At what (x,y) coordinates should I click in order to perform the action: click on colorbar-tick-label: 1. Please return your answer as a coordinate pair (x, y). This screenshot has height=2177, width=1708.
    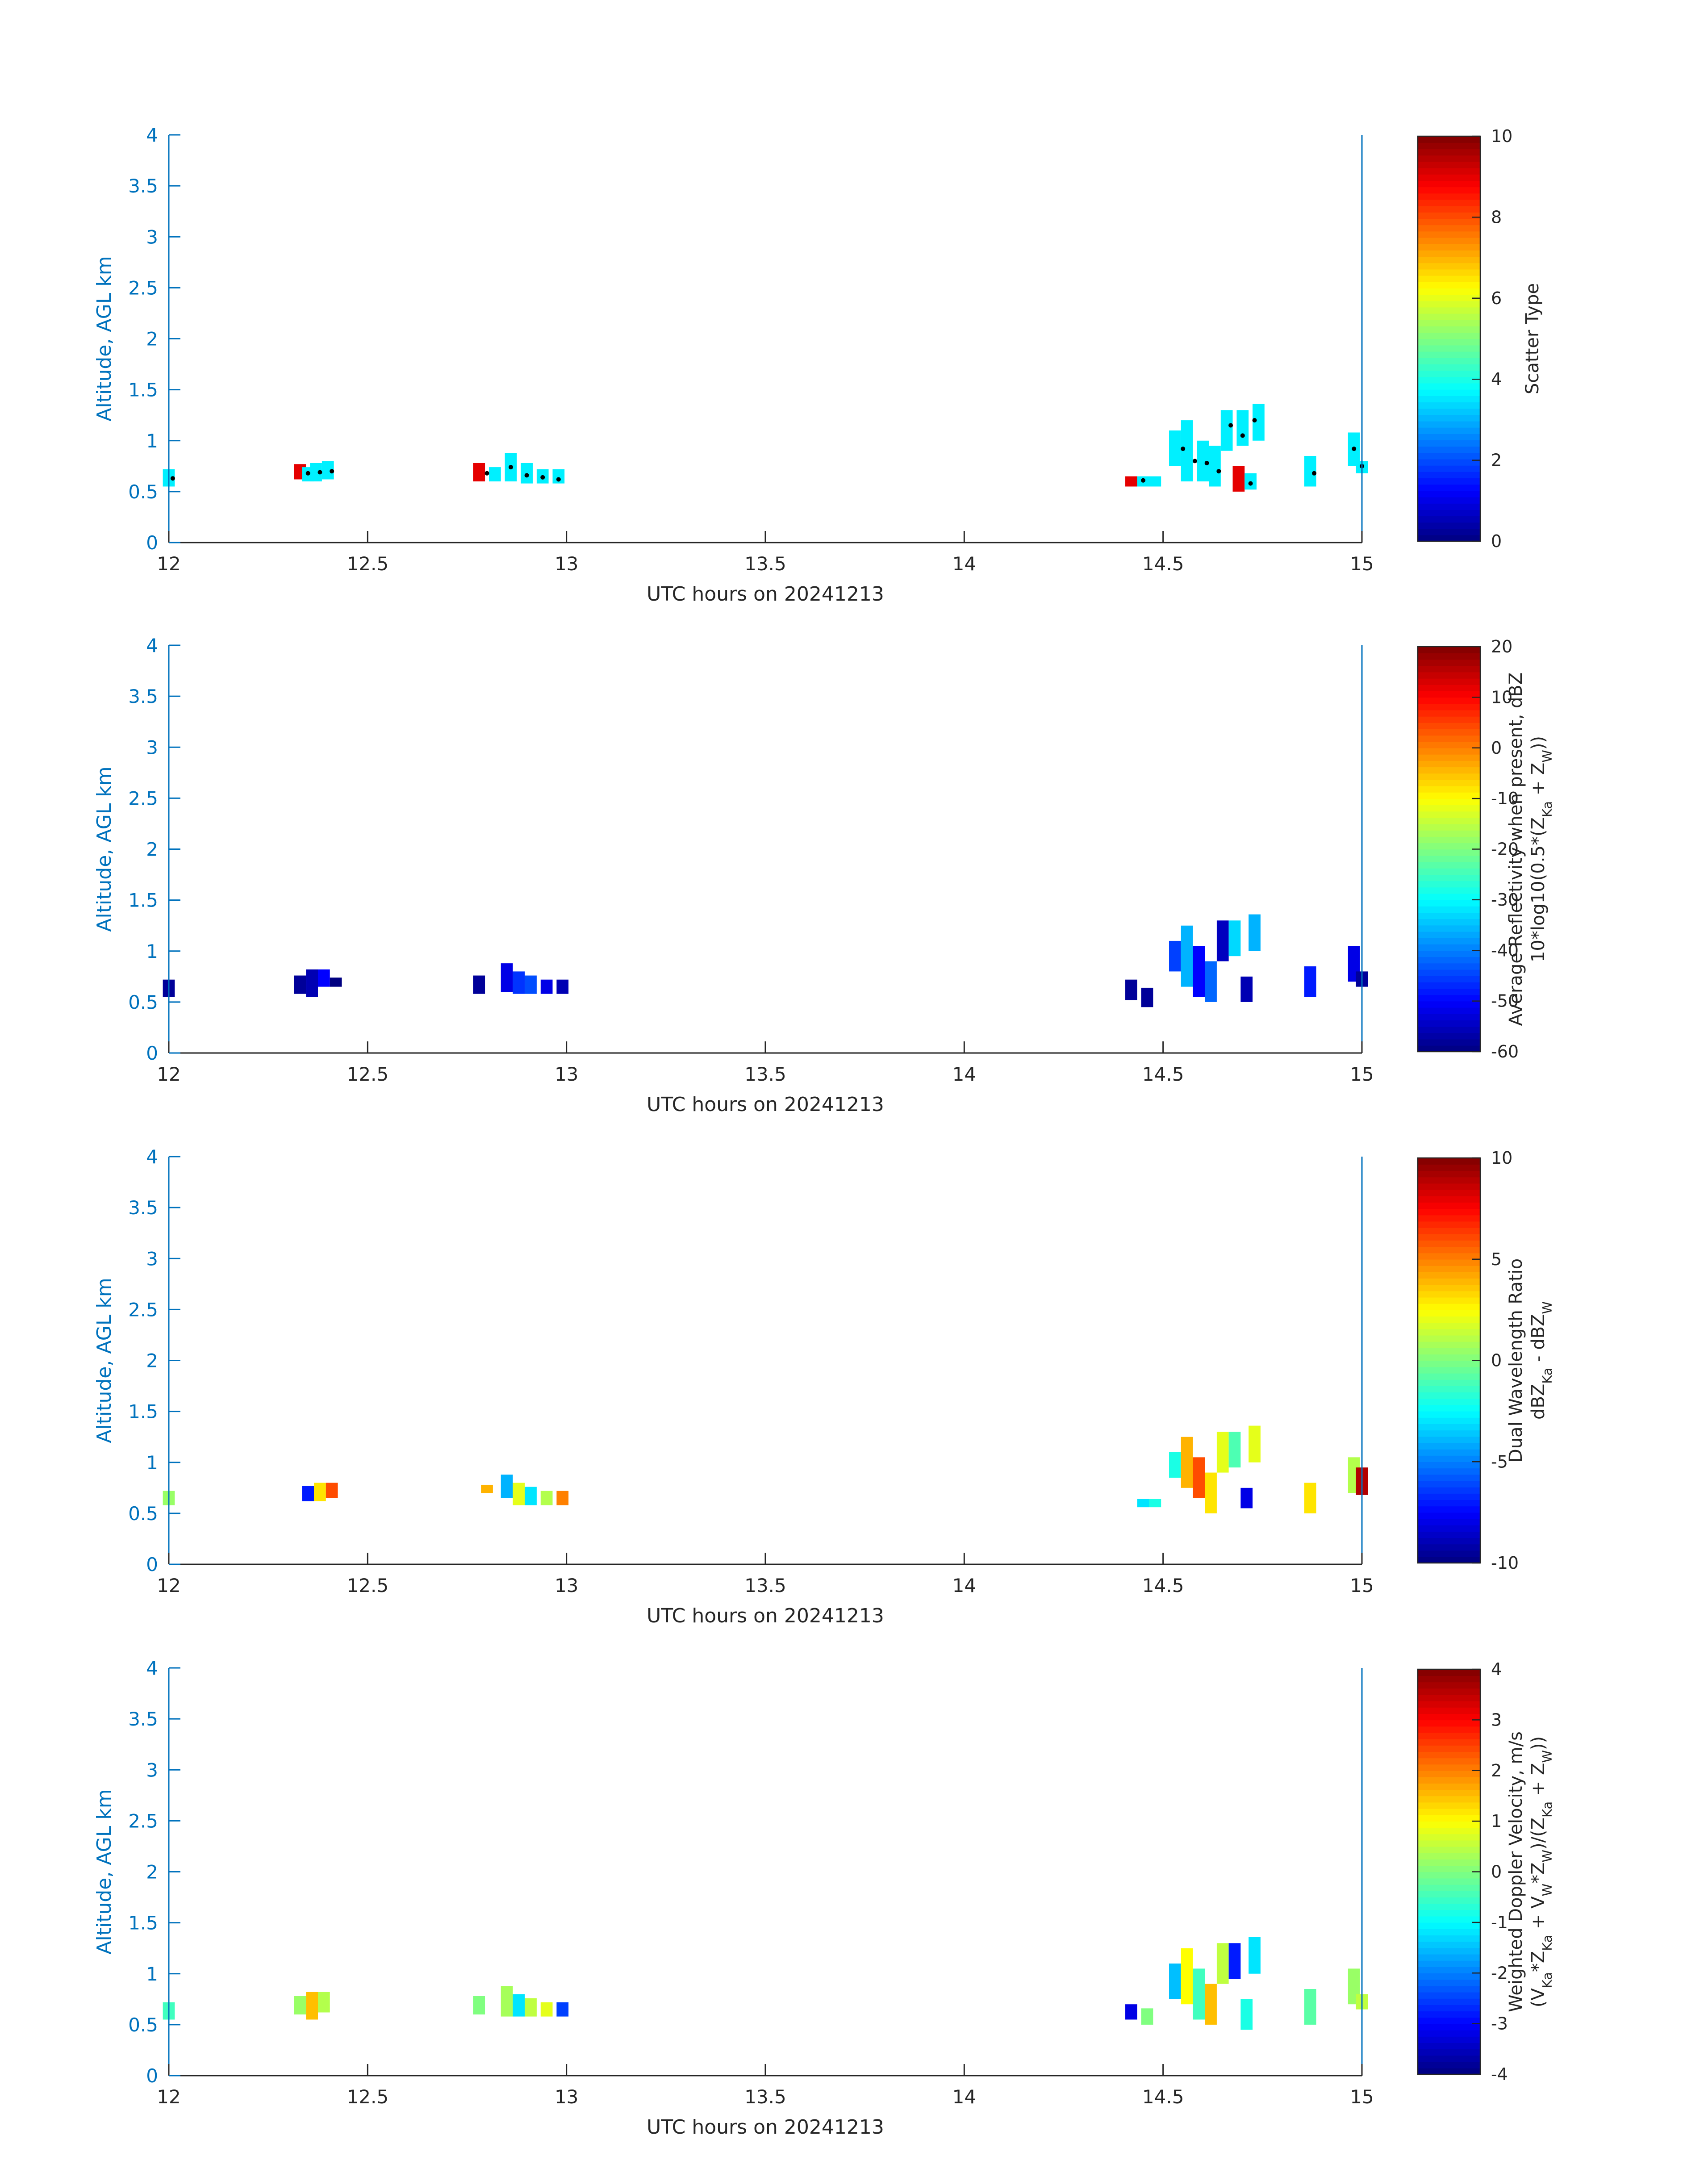
    Looking at the image, I should click on (1496, 1821).